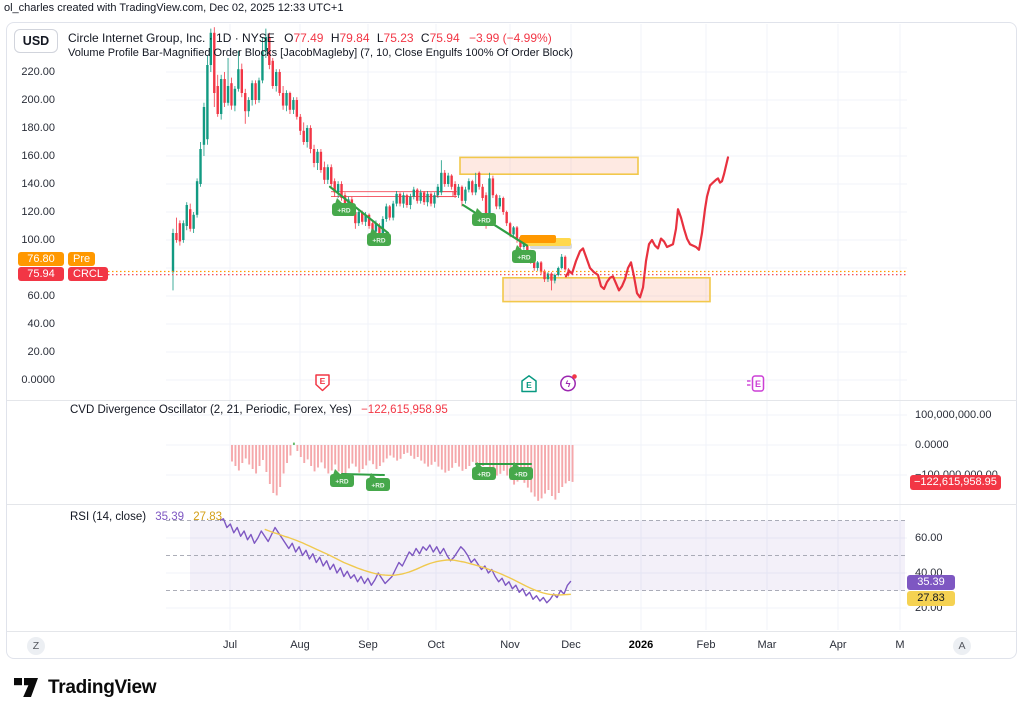 The height and width of the screenshot is (713, 1024). Describe the element at coordinates (431, 476) in the screenshot. I see `cvd-trendlines: +RD +RD +RD +RD` at that location.